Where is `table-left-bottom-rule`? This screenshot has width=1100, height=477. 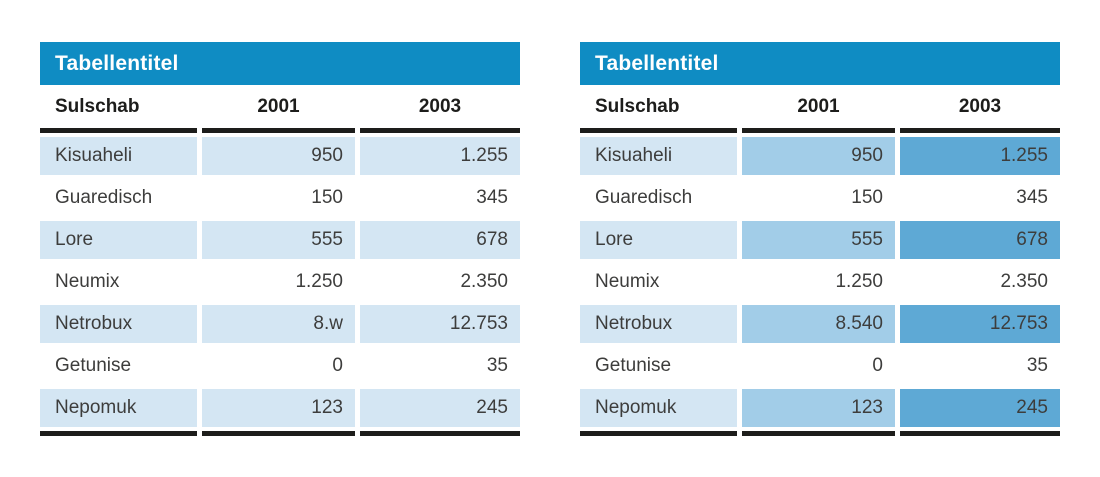 table-left-bottom-rule is located at coordinates (280, 433).